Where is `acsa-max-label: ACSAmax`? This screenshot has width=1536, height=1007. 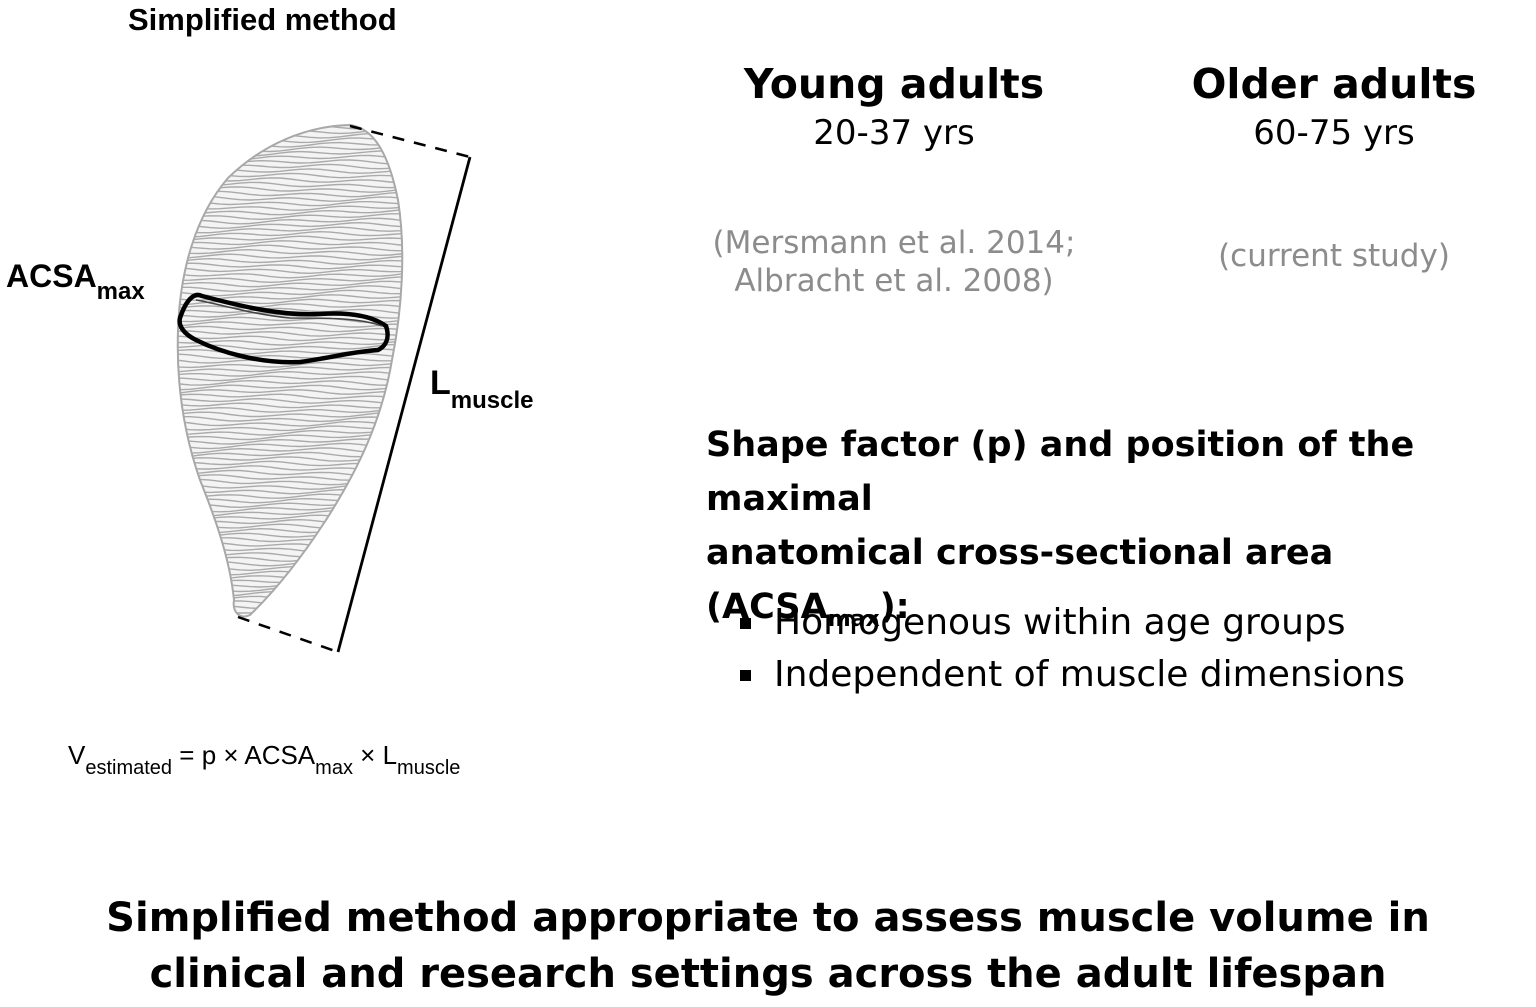 acsa-max-label: ACSAmax is located at coordinates (75, 281).